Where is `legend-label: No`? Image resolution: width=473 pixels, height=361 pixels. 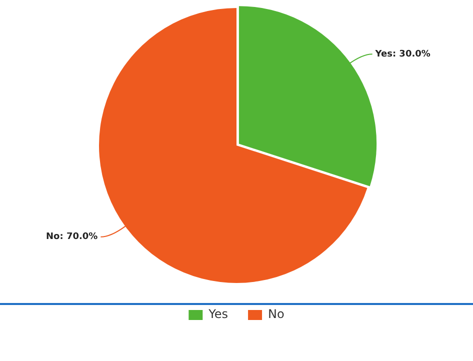 legend-label: No is located at coordinates (276, 314).